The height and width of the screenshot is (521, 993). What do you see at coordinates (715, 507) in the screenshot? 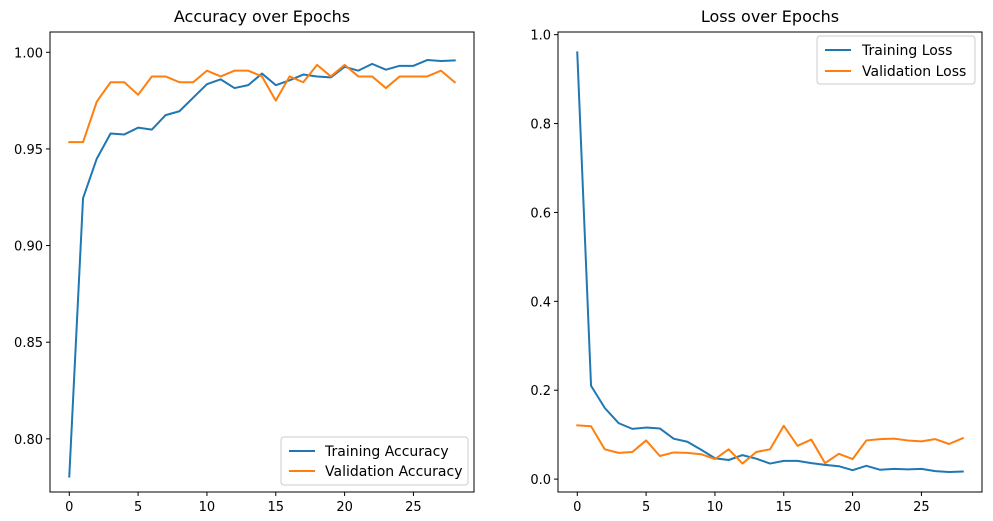
I see `loss-x-tick-label: 10` at bounding box center [715, 507].